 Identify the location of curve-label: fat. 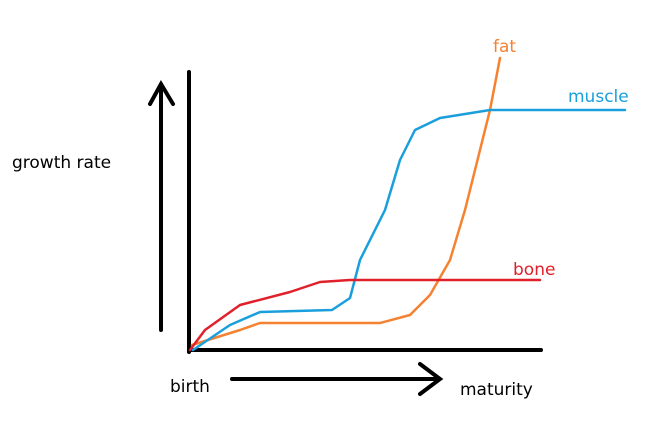
(504, 47).